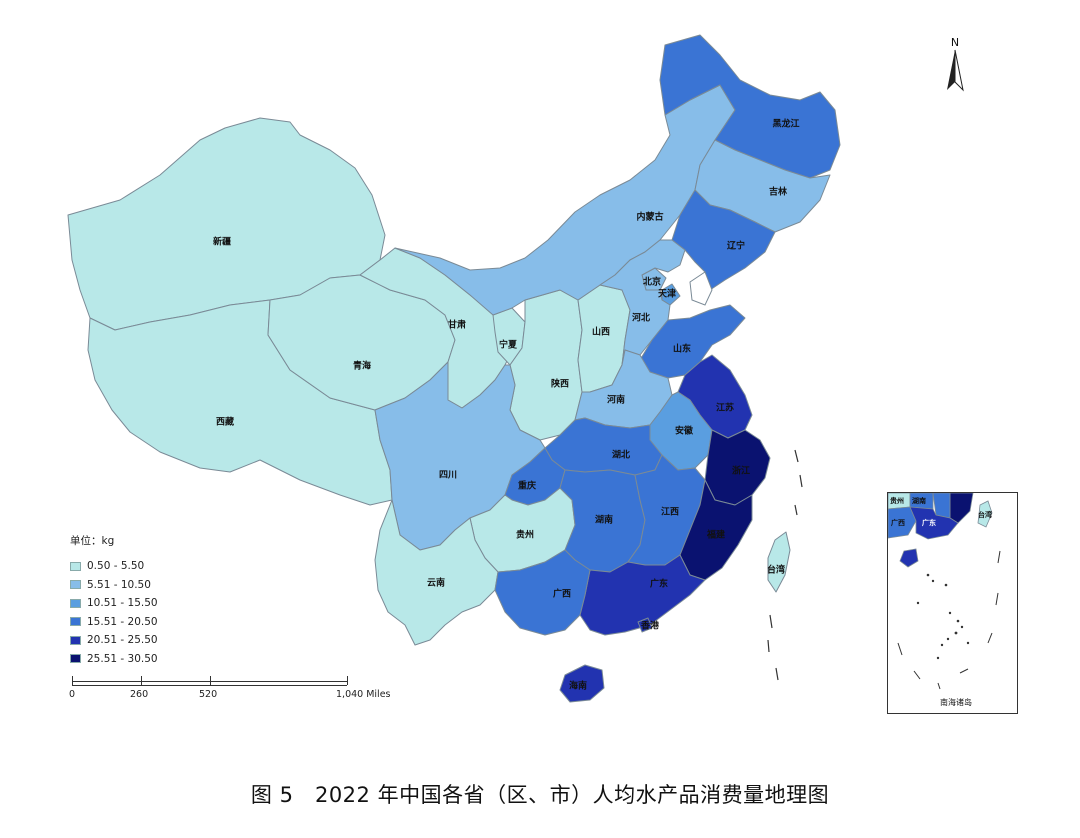  Describe the element at coordinates (122, 640) in the screenshot. I see `legend-label-4: 20.51 - 25.50` at that location.